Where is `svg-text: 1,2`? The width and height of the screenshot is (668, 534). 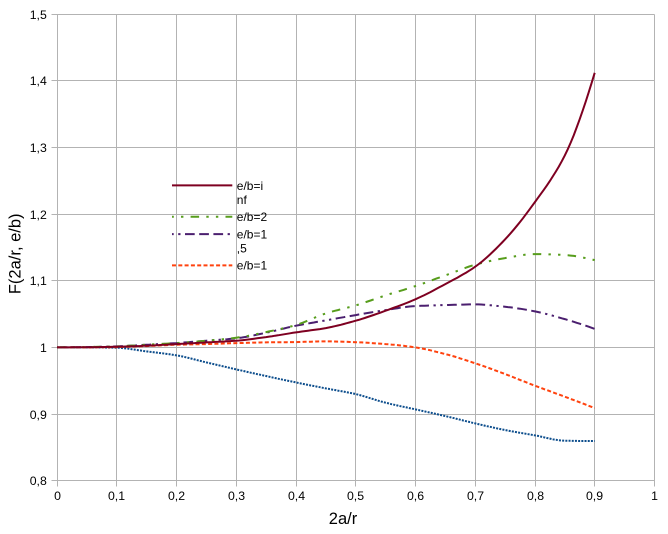 svg-text: 1,2 is located at coordinates (38, 215).